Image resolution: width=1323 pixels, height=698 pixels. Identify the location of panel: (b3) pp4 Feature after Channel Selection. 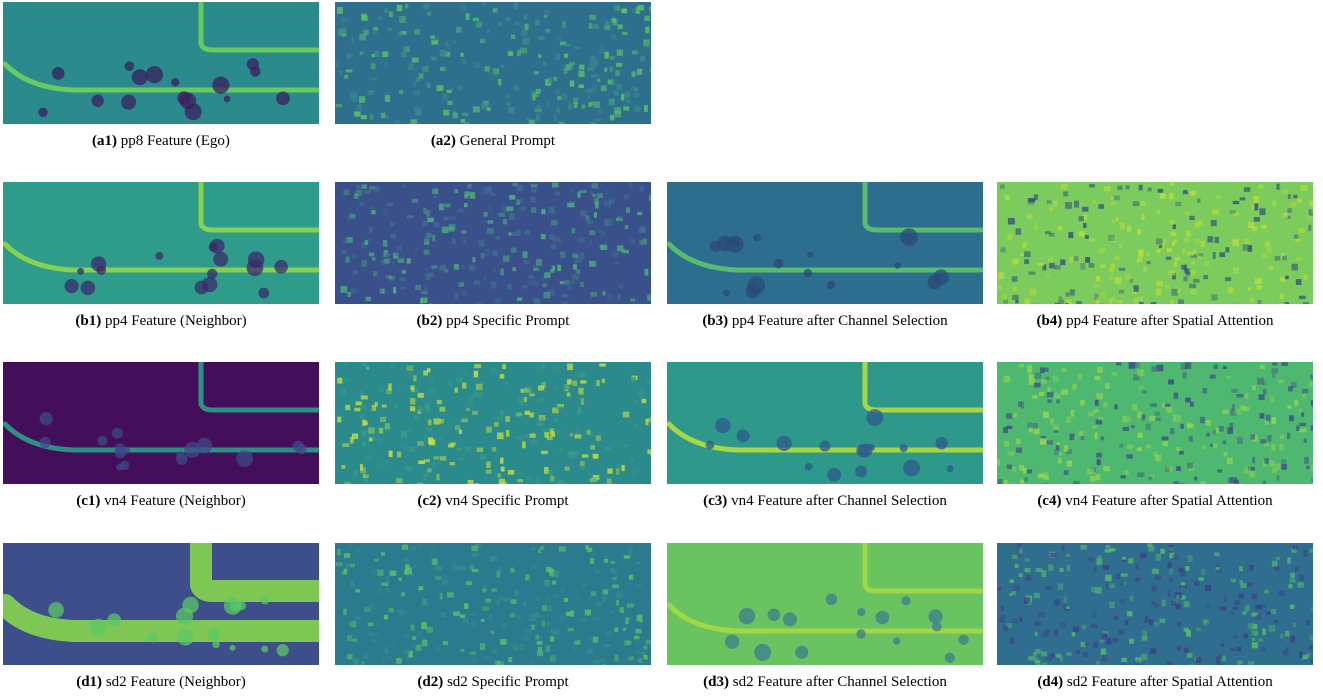
(825, 255).